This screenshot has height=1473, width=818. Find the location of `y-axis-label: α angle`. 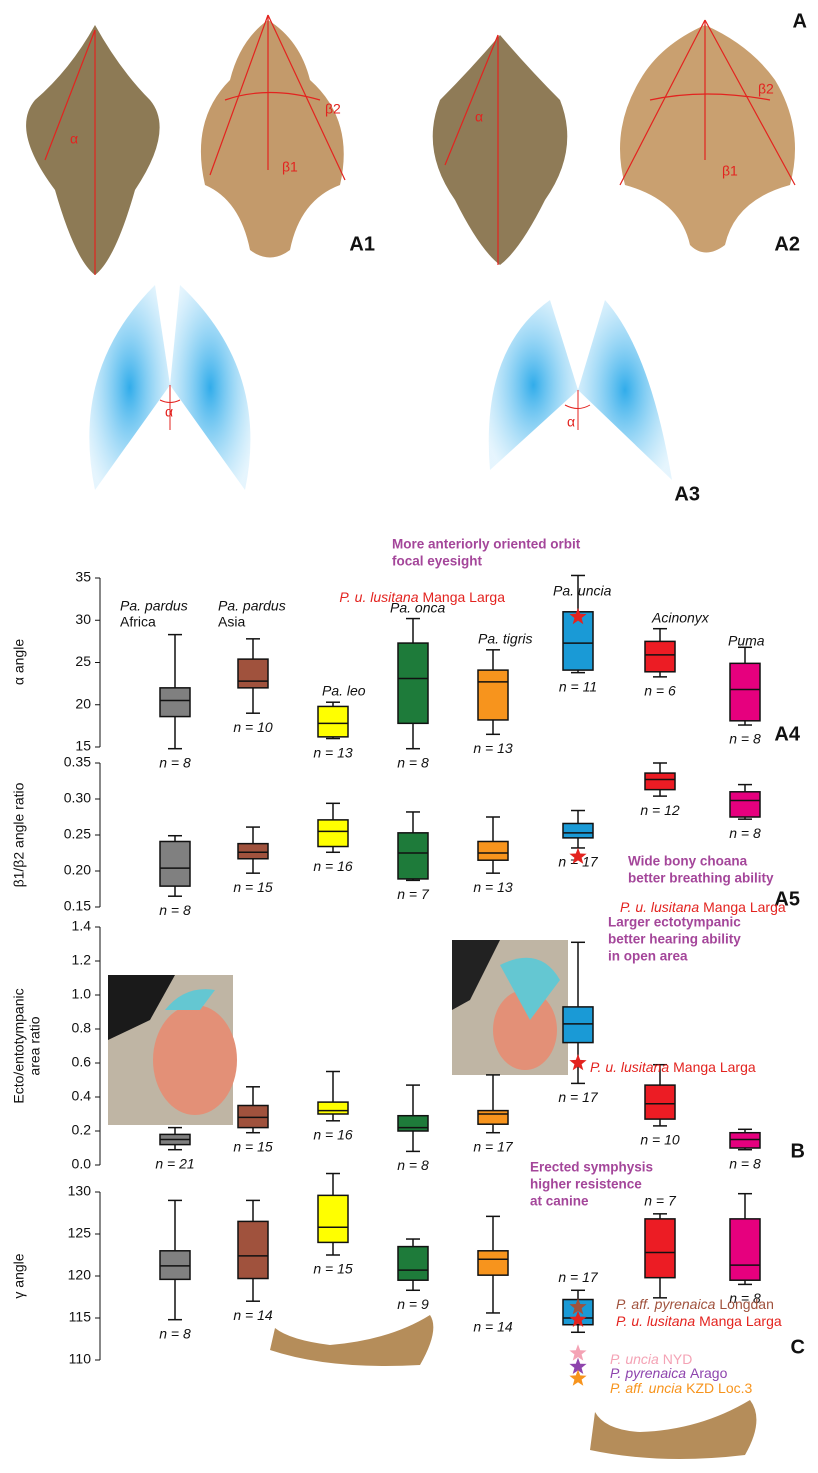

y-axis-label: α angle is located at coordinates (19, 662).